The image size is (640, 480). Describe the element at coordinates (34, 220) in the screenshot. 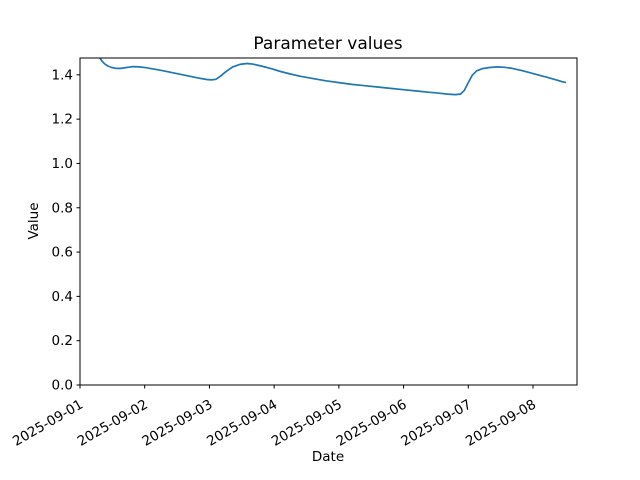

I see `y-axis-title: Value` at that location.